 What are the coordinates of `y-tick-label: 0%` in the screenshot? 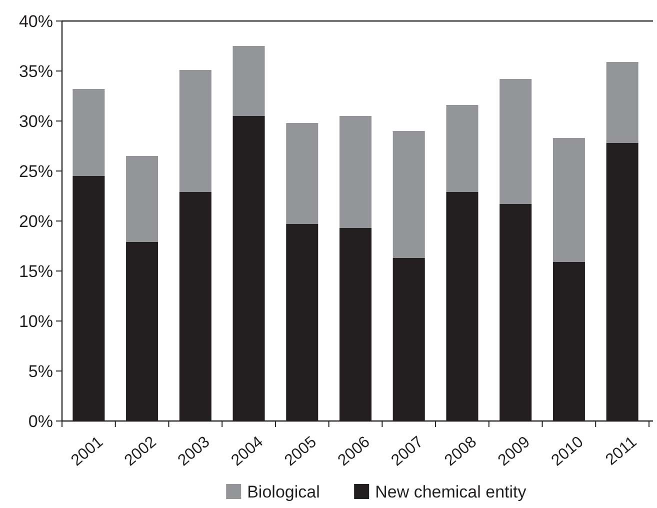 It's located at (40, 421).